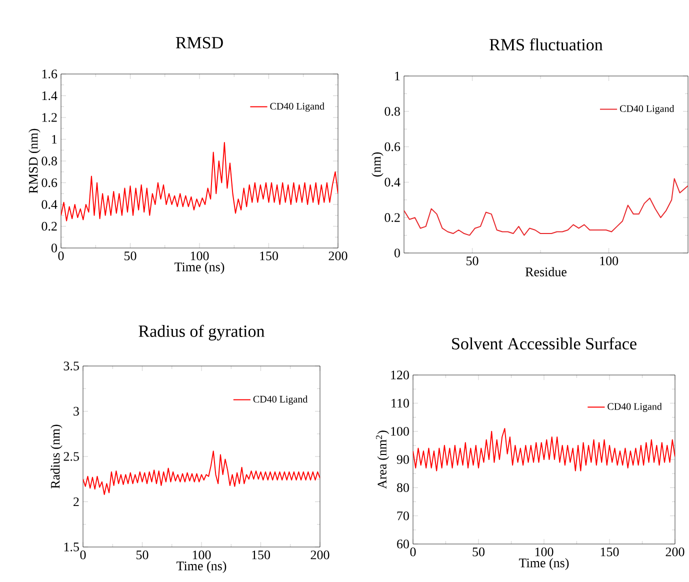 This screenshot has width=689, height=582. What do you see at coordinates (400, 403) in the screenshot?
I see `y-tick-label: 110` at bounding box center [400, 403].